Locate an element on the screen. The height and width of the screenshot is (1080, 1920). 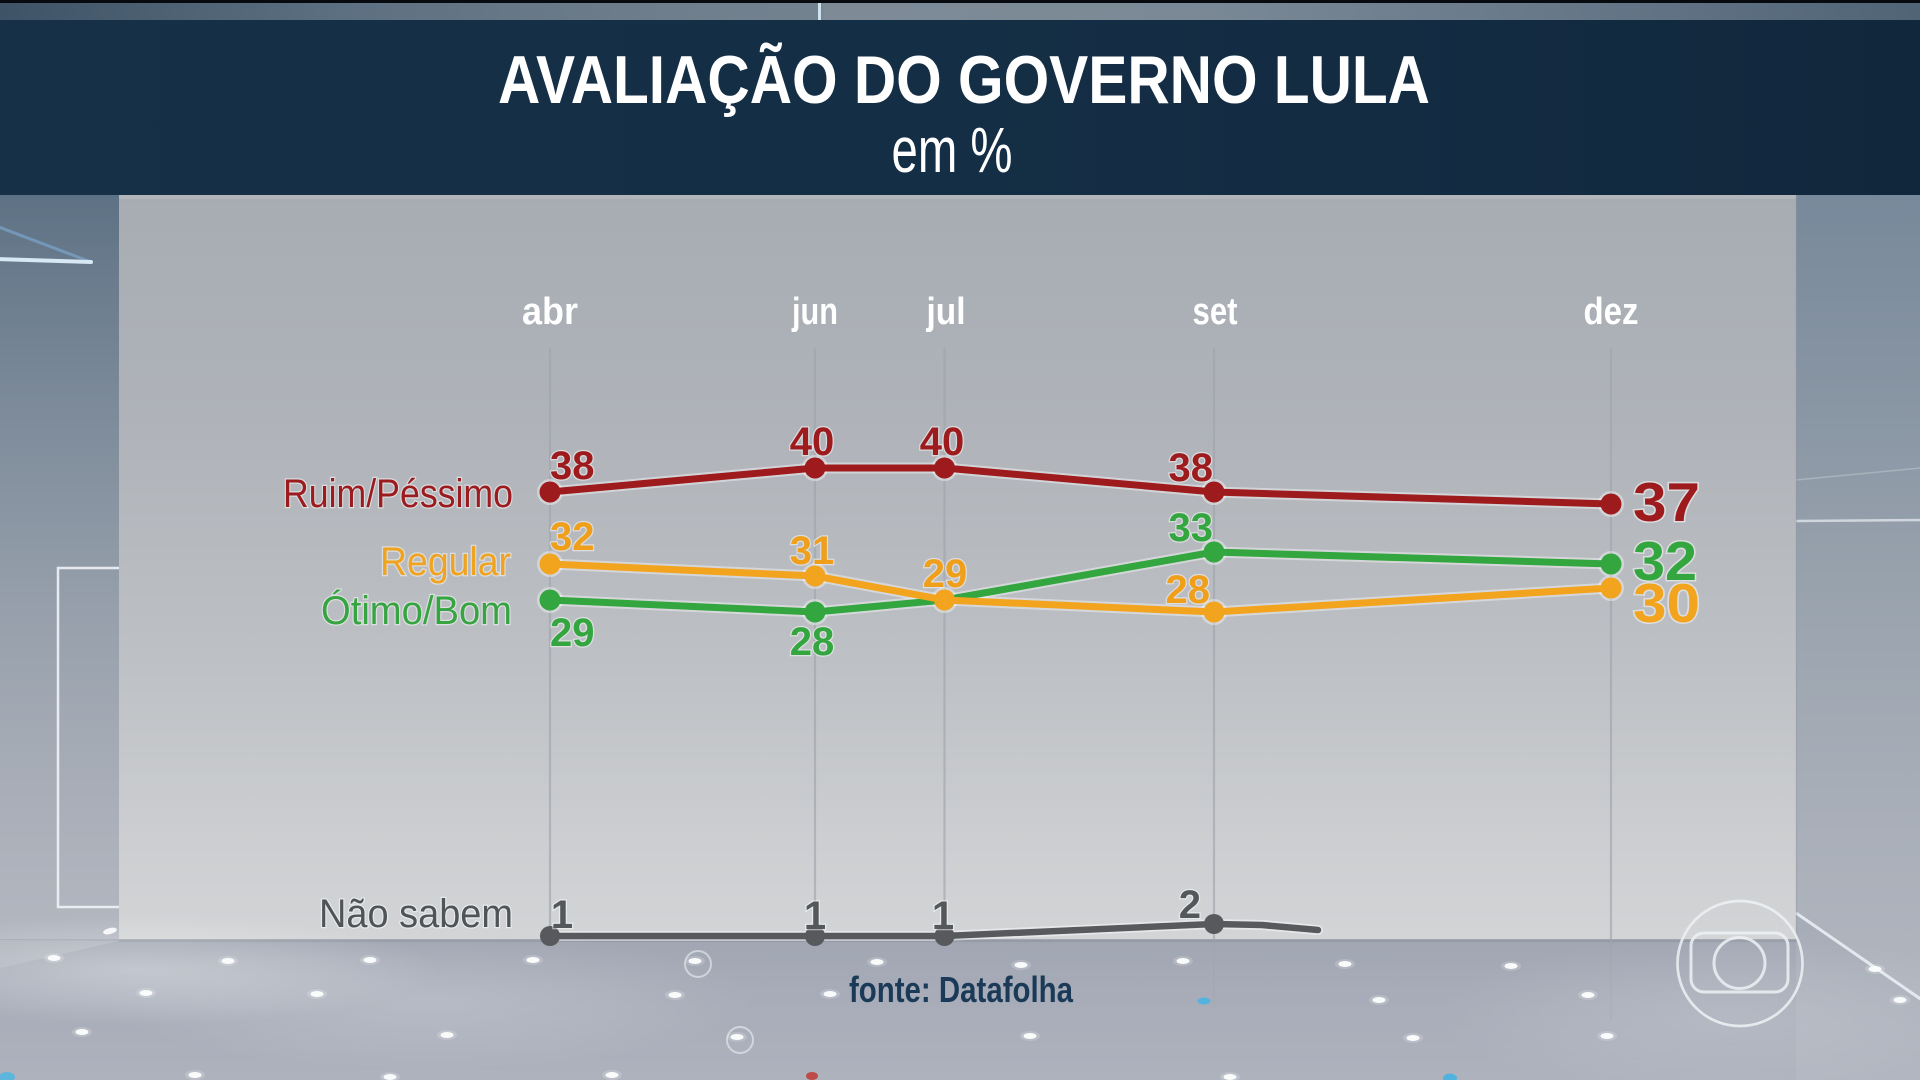
svg-text: 33 is located at coordinates (1191, 528).